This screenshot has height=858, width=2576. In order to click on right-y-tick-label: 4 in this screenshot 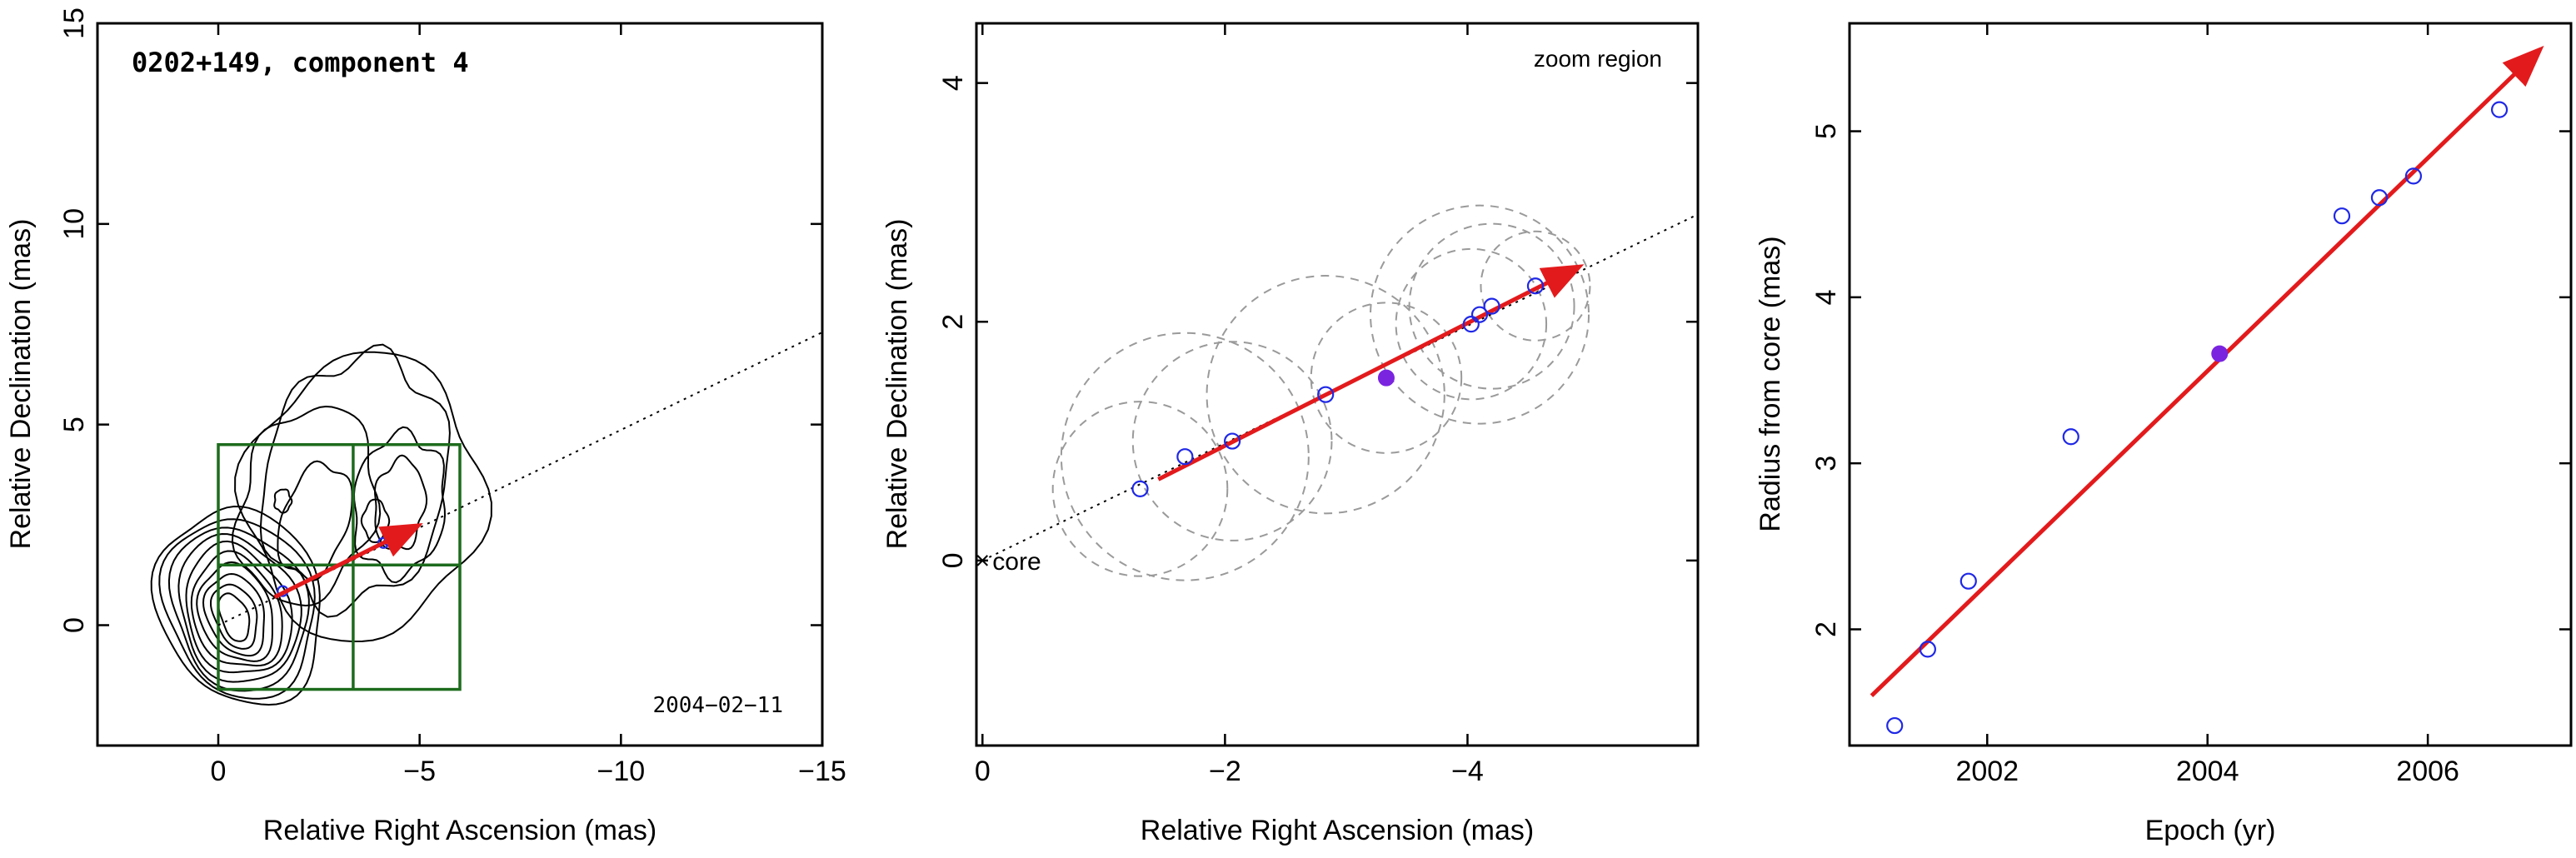, I will do `click(1826, 297)`.